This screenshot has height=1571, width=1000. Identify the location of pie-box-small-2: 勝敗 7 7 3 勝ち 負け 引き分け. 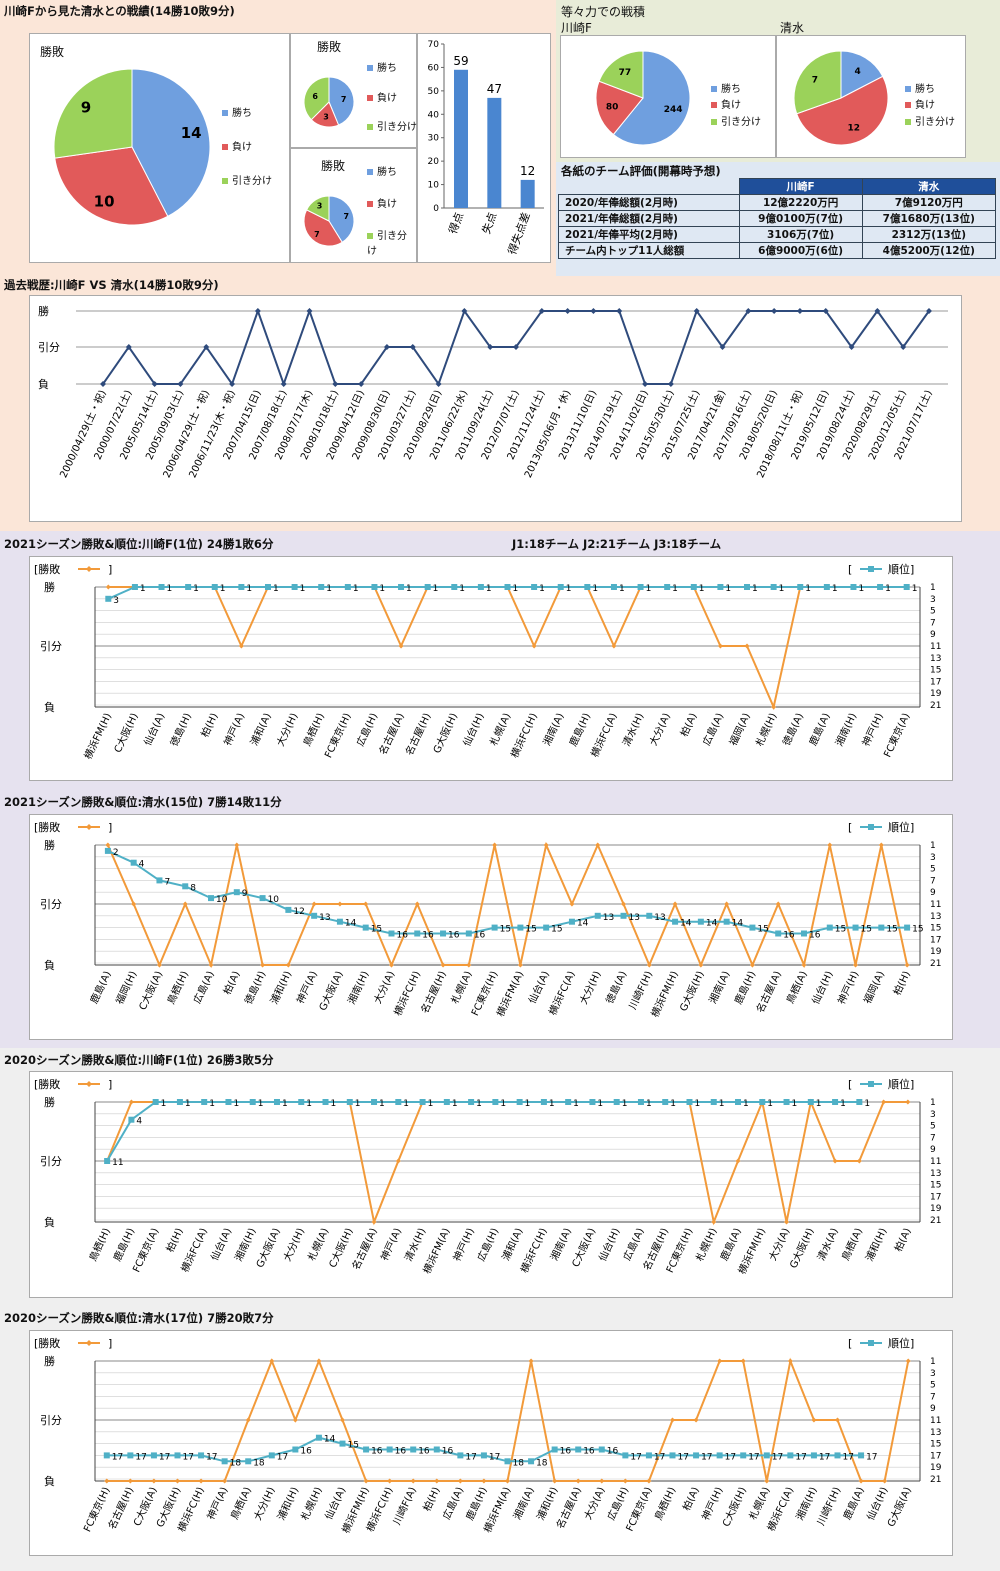
(353, 205).